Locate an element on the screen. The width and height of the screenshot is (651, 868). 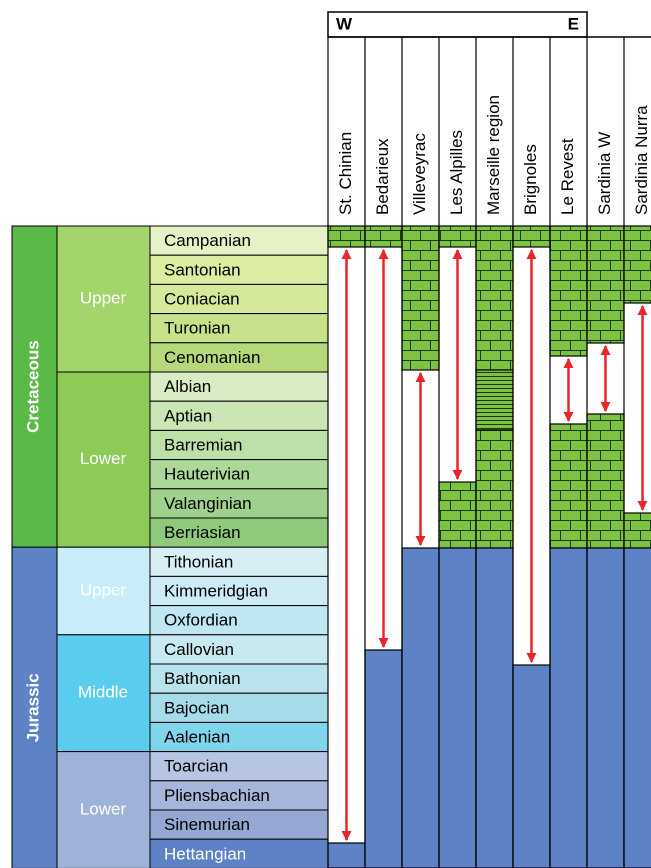
stage-label: Bajocian is located at coordinates (196, 707).